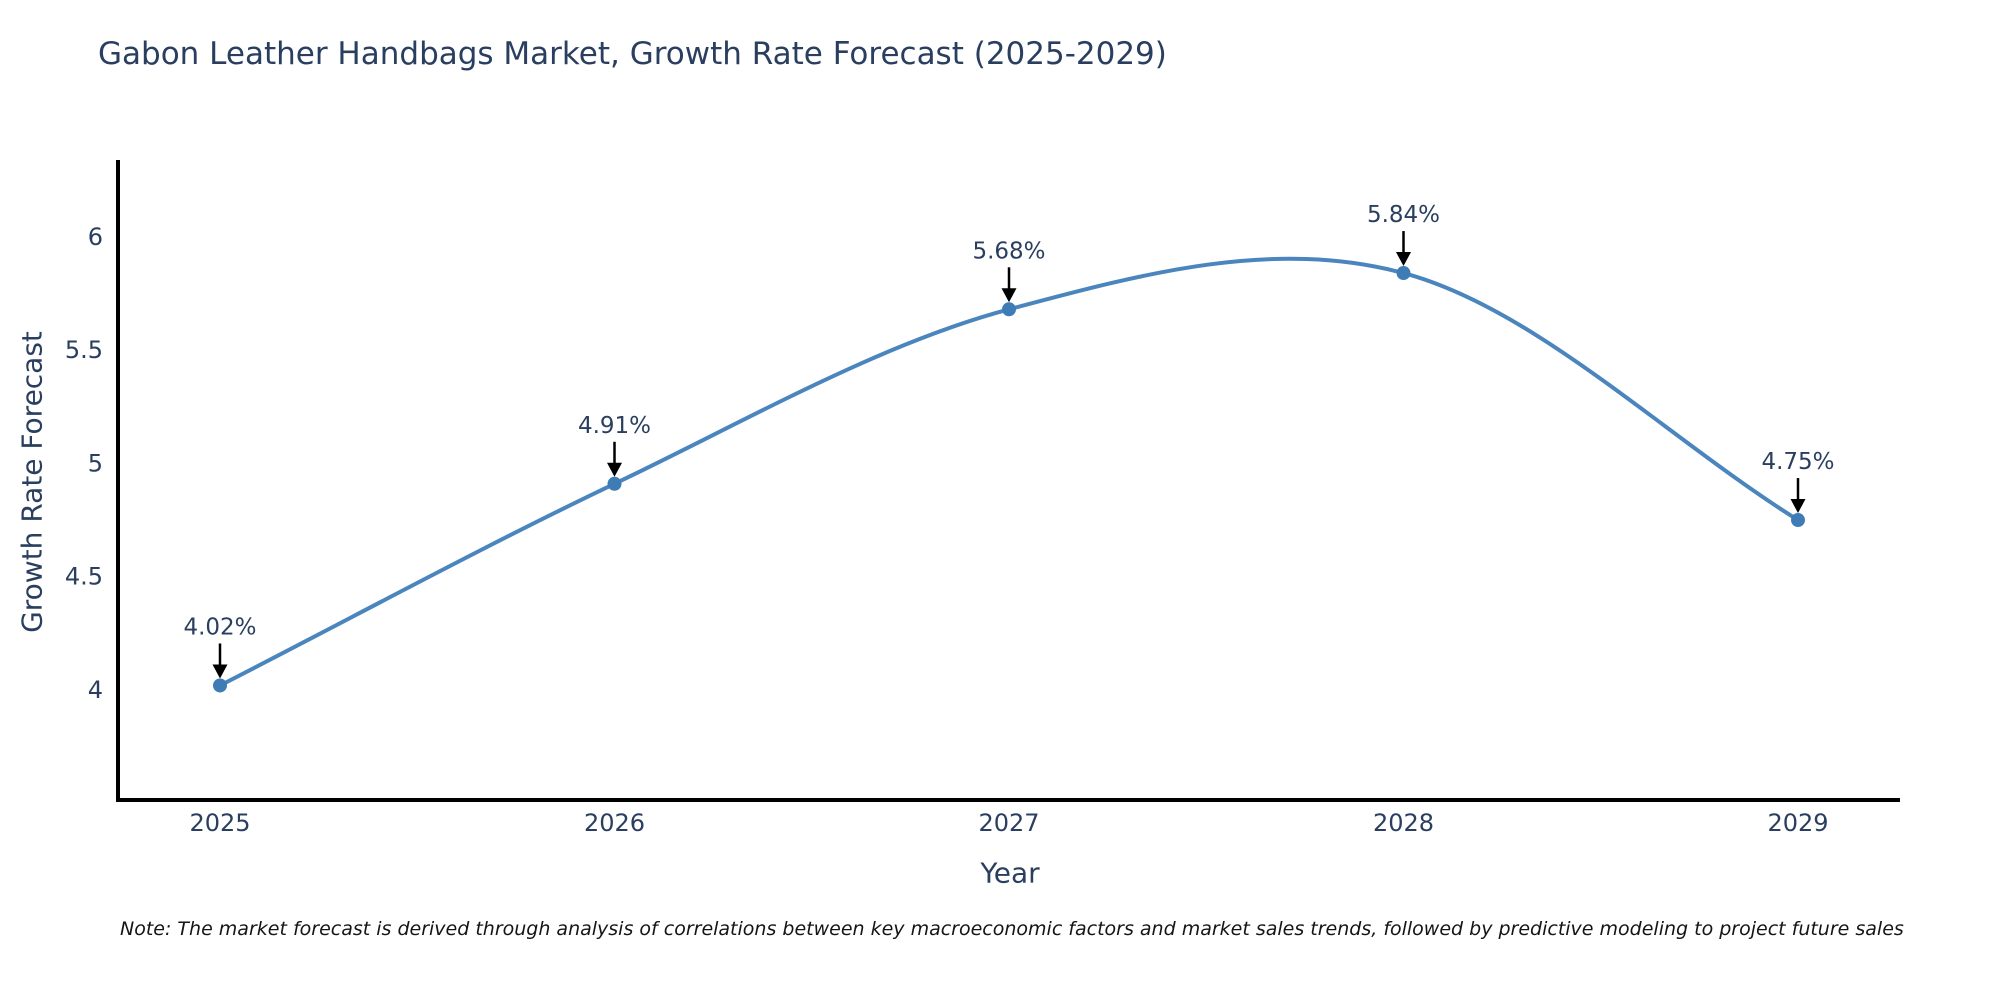  What do you see at coordinates (1008, 251) in the screenshot?
I see `annotation-label: 5.68%` at bounding box center [1008, 251].